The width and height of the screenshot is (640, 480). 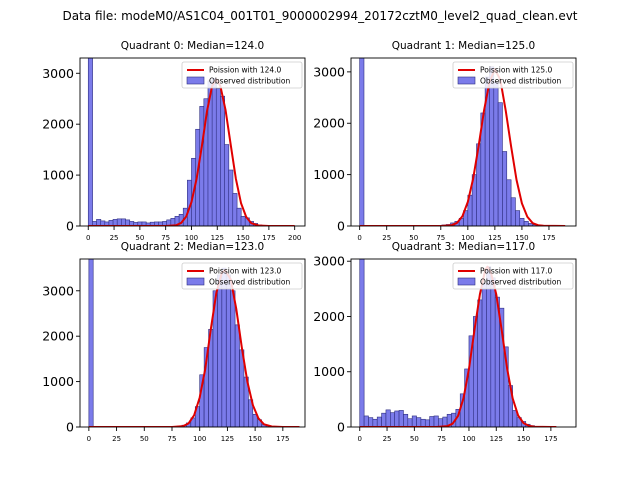 What do you see at coordinates (192, 247) in the screenshot?
I see `panel-title: Quadrant 2: Median=123.0` at bounding box center [192, 247].